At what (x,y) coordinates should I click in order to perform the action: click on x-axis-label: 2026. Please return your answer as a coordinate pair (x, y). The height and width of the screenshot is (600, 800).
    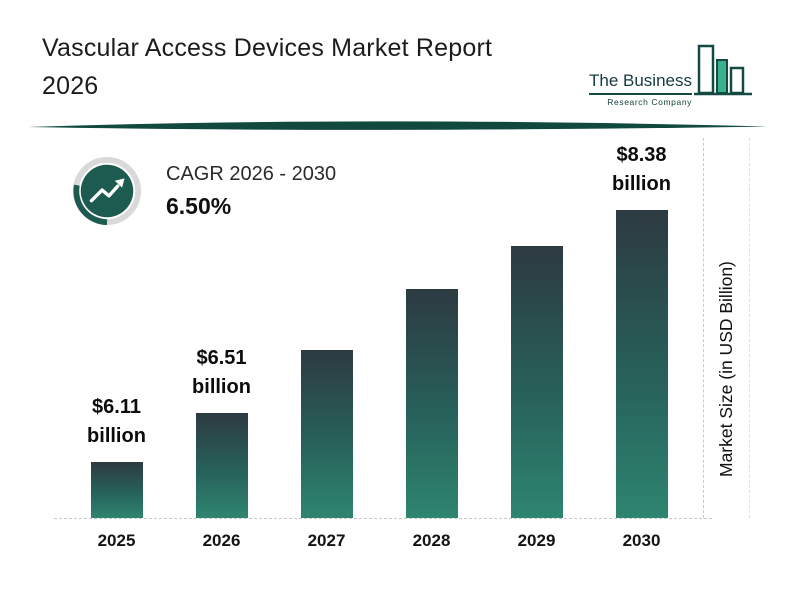
    Looking at the image, I should click on (221, 540).